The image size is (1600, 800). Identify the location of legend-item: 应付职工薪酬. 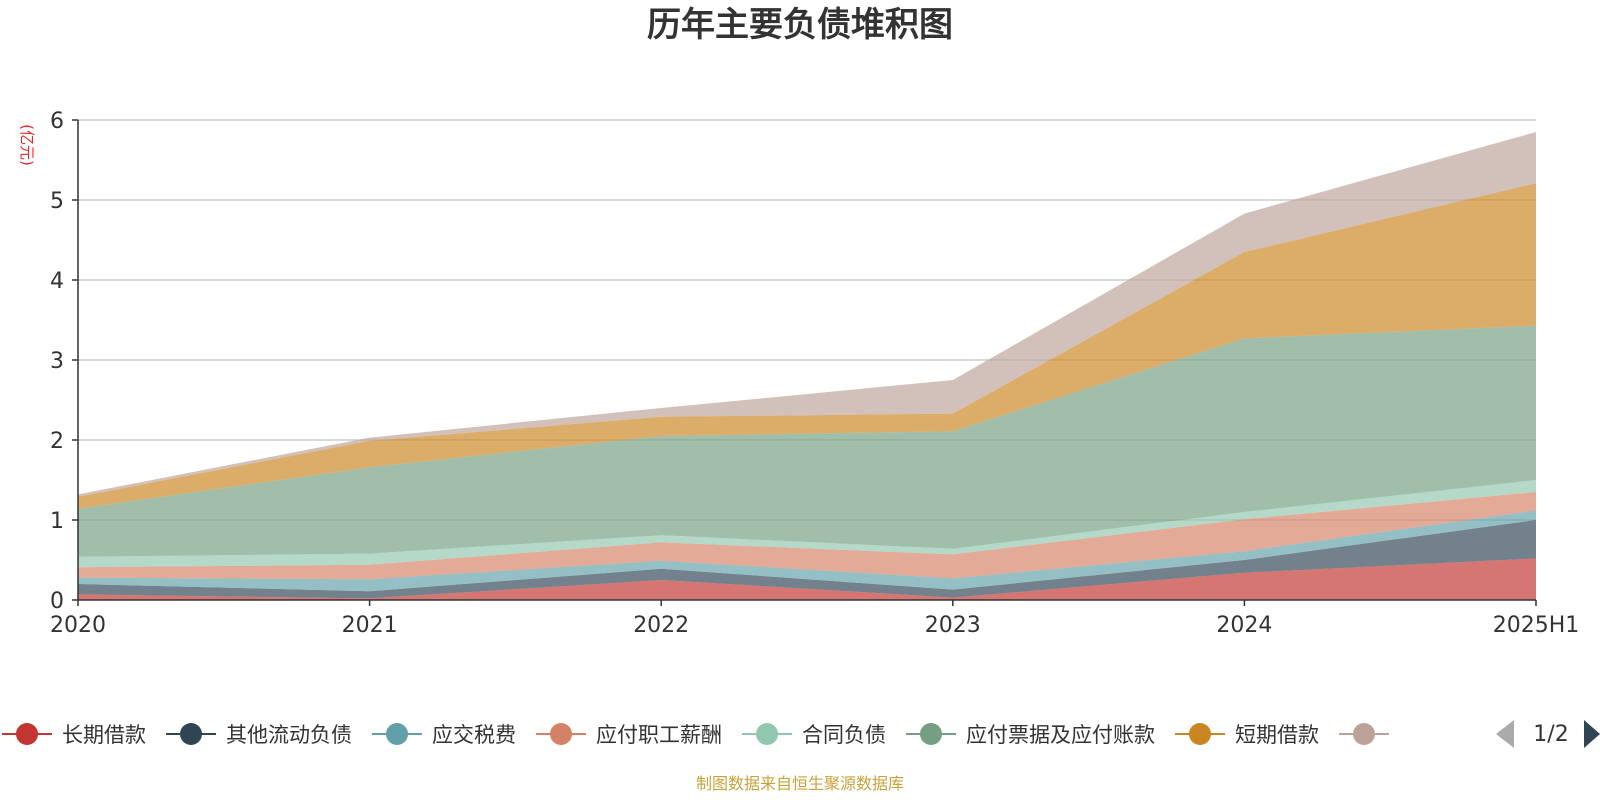
(629, 735).